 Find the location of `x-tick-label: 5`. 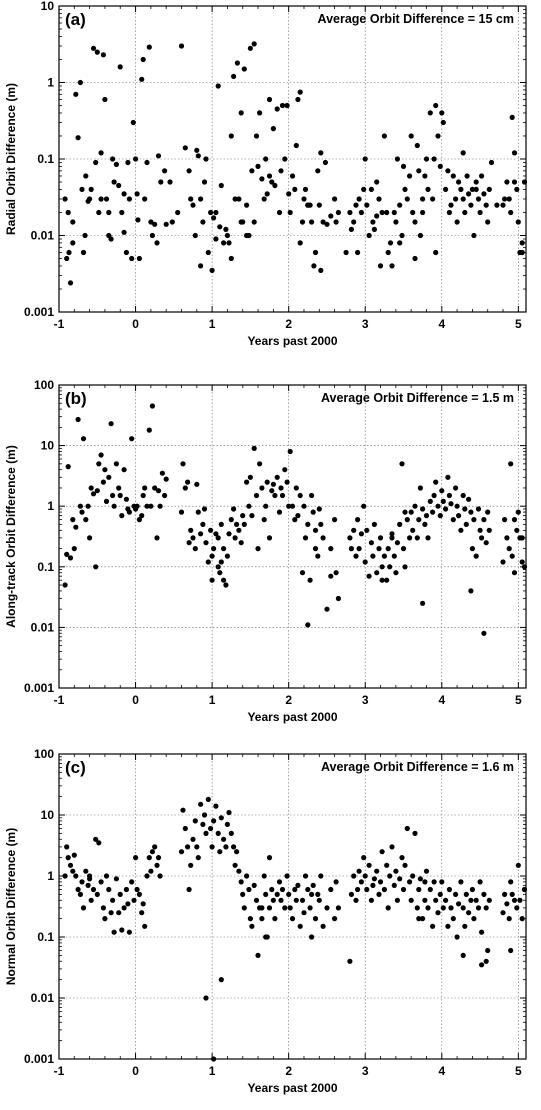

x-tick-label: 5 is located at coordinates (518, 324).